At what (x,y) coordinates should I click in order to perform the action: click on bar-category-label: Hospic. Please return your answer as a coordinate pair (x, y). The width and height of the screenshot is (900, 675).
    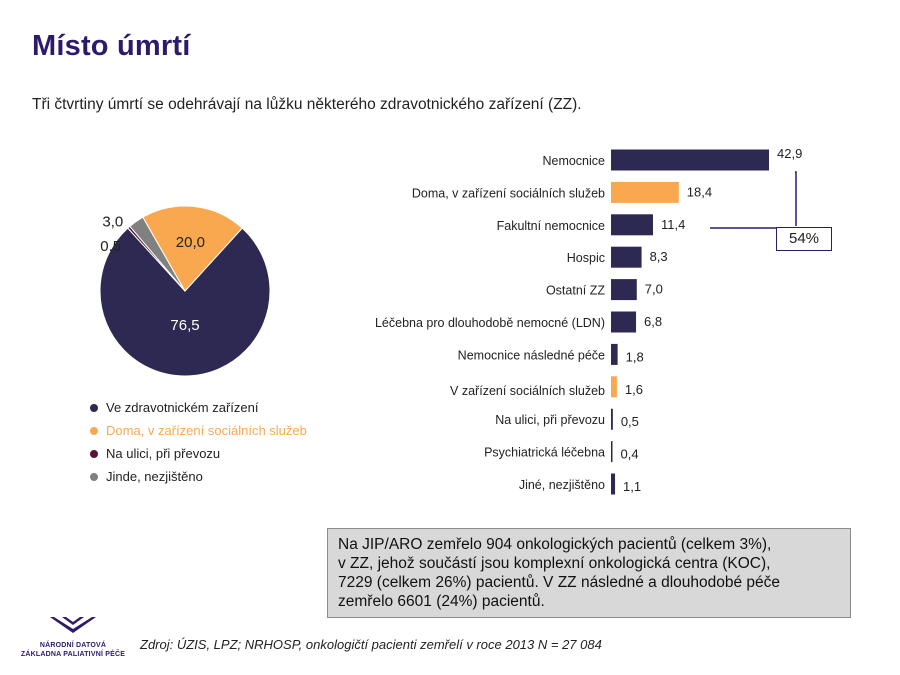
    Looking at the image, I should click on (586, 258).